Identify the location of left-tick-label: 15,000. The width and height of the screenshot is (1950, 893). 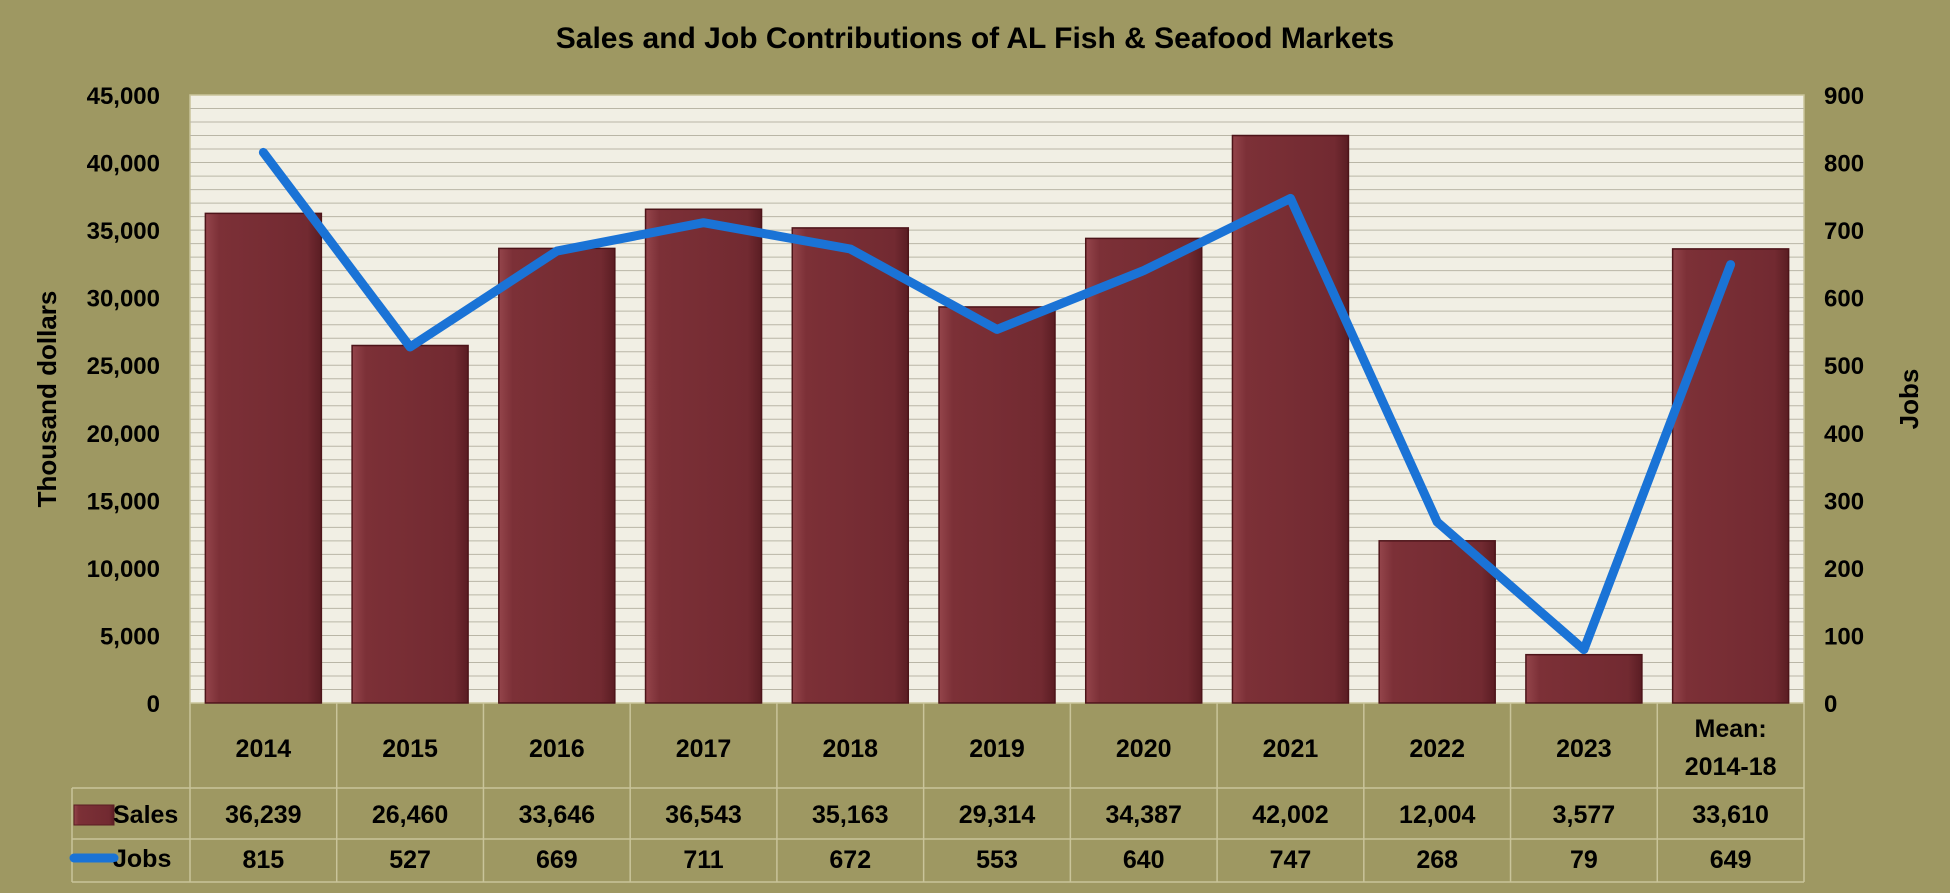
(123, 501).